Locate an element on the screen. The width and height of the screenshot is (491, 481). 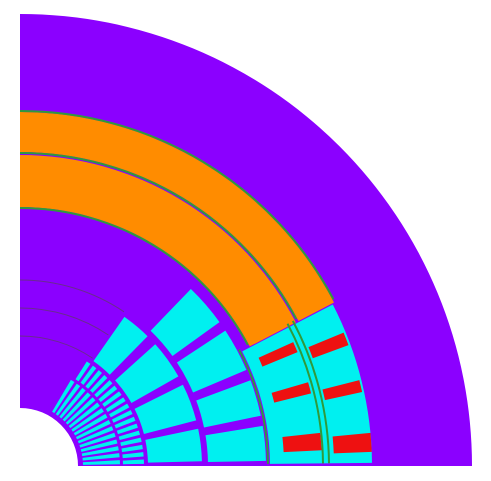
red-spacers-layer is located at coordinates (315, 393).